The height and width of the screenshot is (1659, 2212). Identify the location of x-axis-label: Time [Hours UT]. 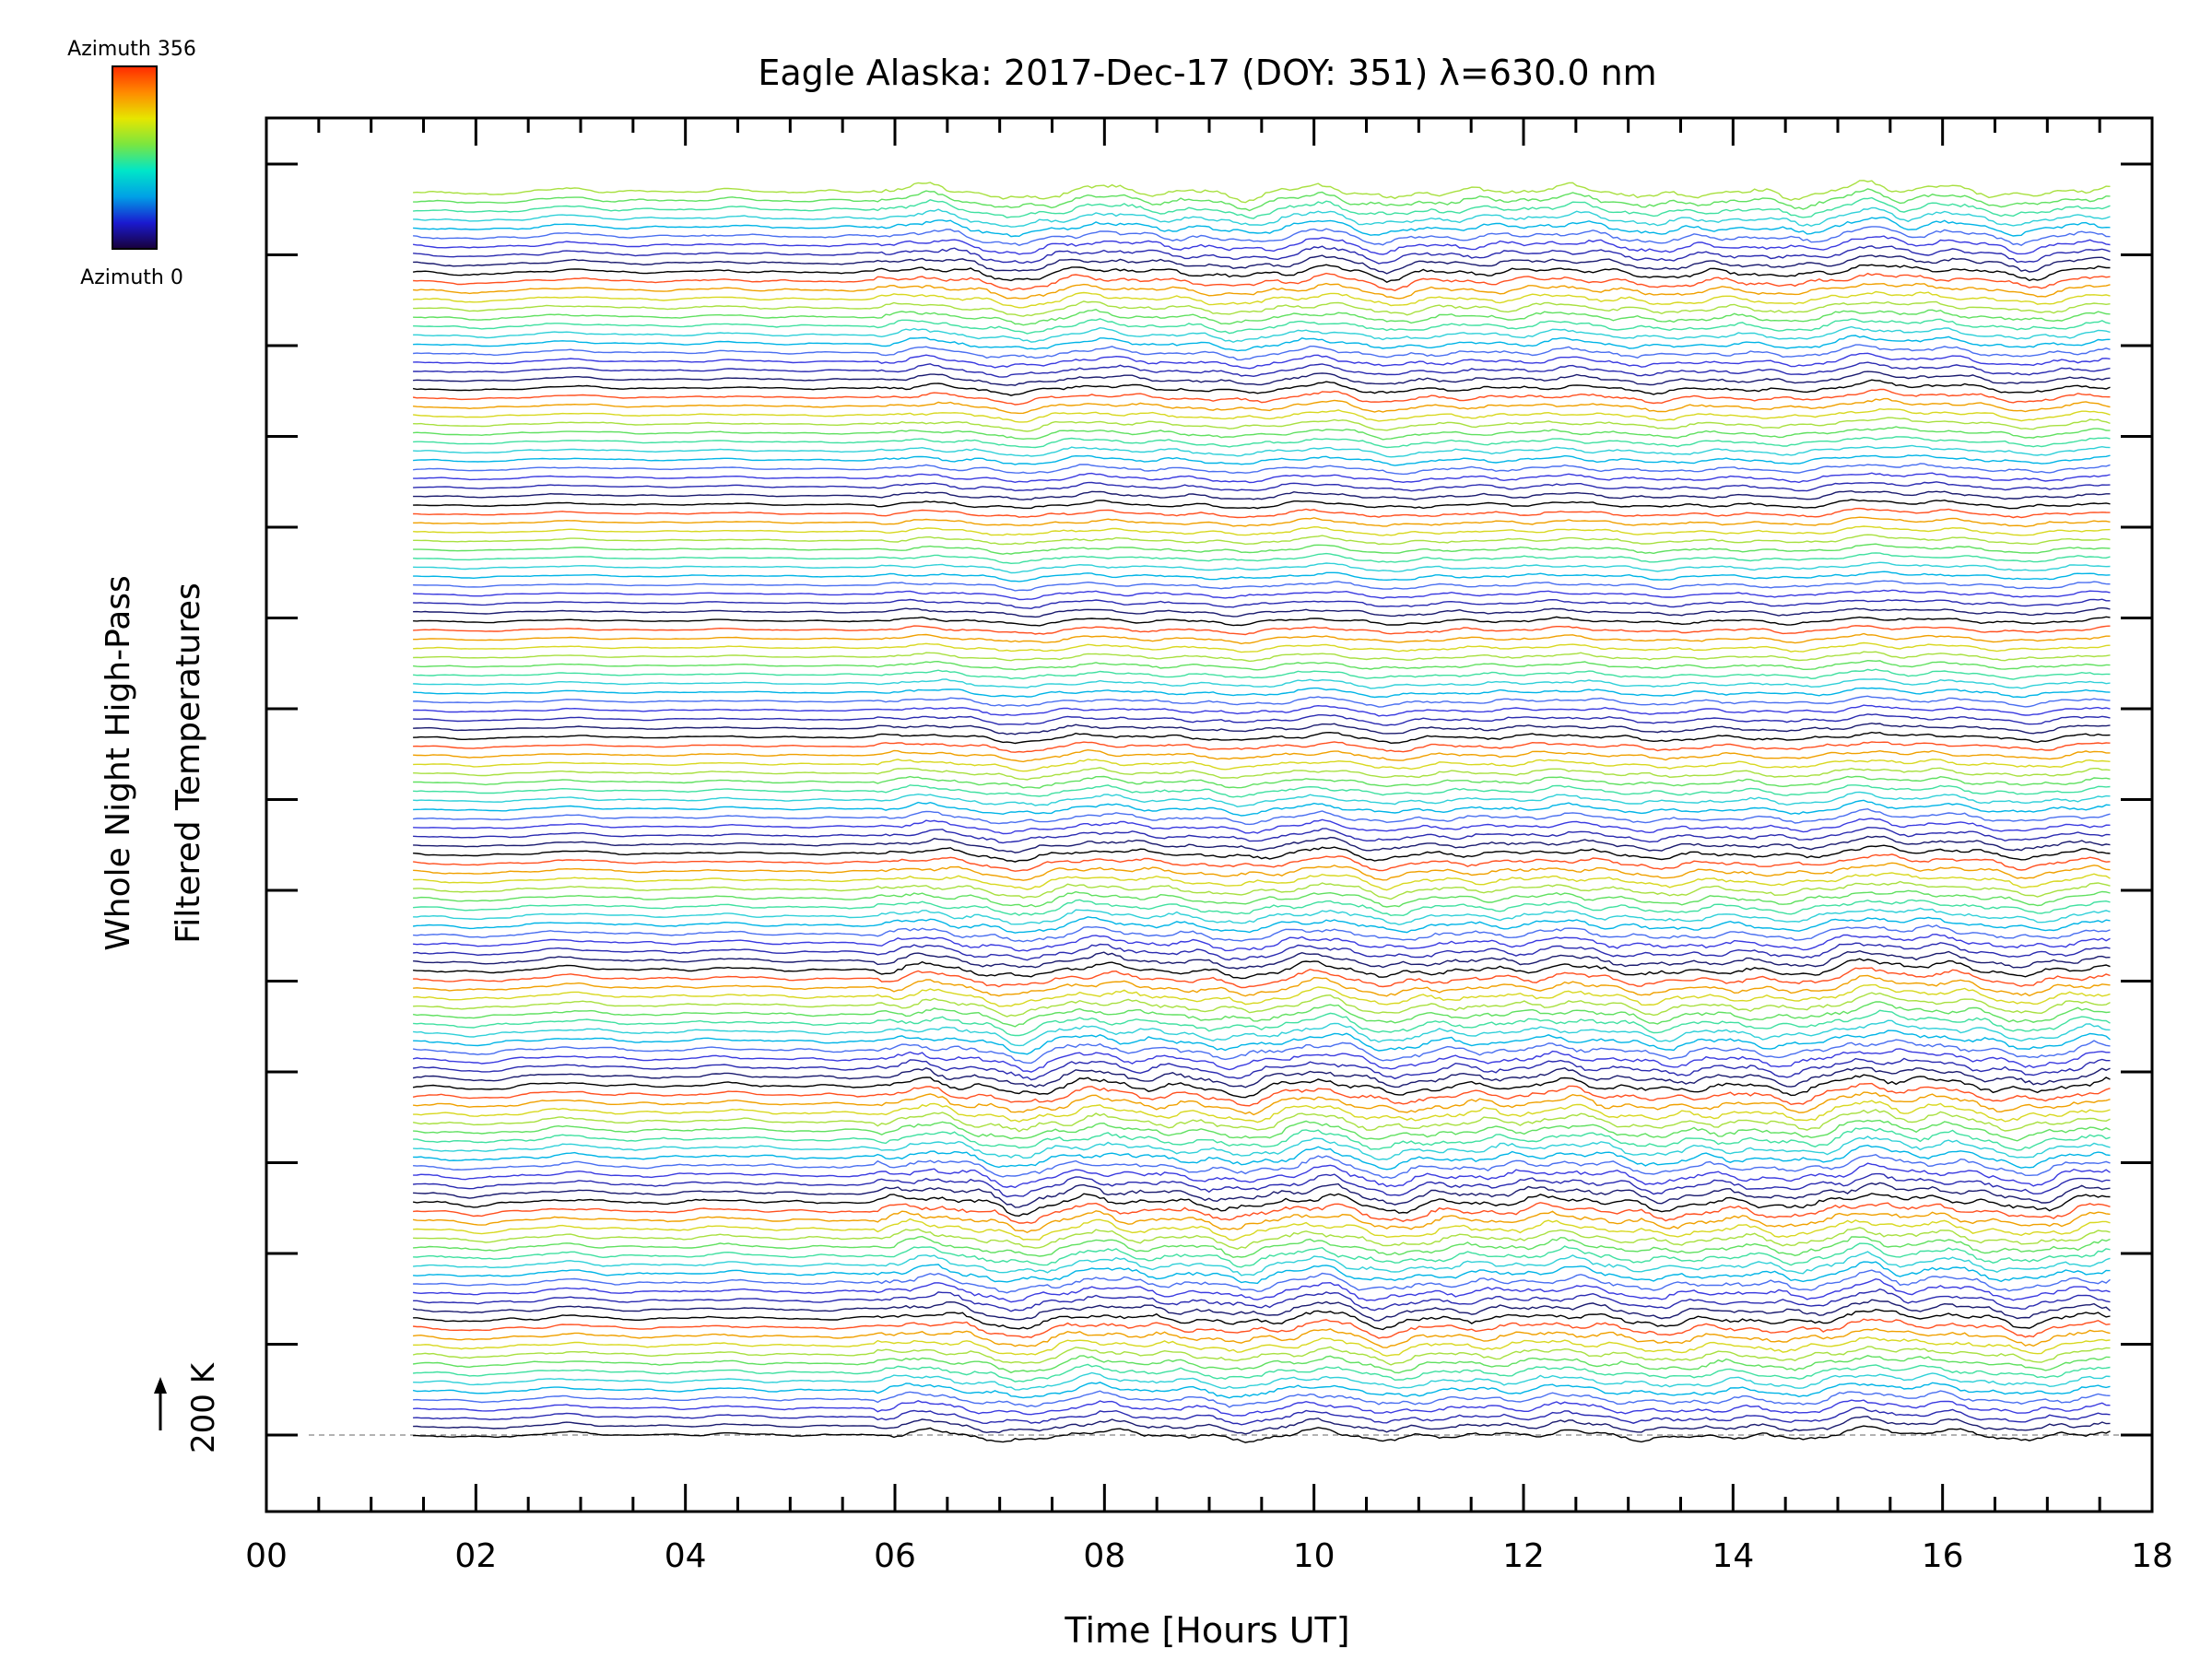
(1206, 1630).